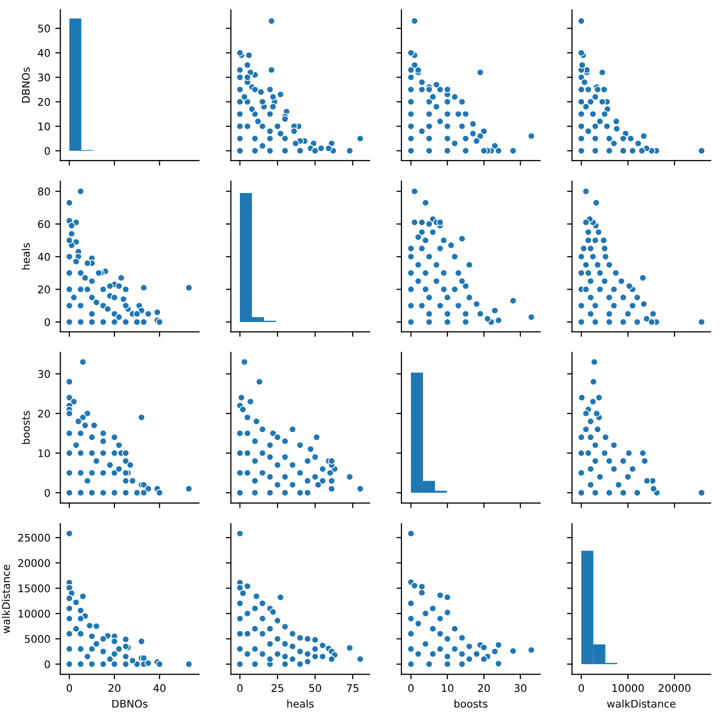 The image size is (720, 712). Describe the element at coordinates (37, 639) in the screenshot. I see `y-tick-label: 5000` at that location.